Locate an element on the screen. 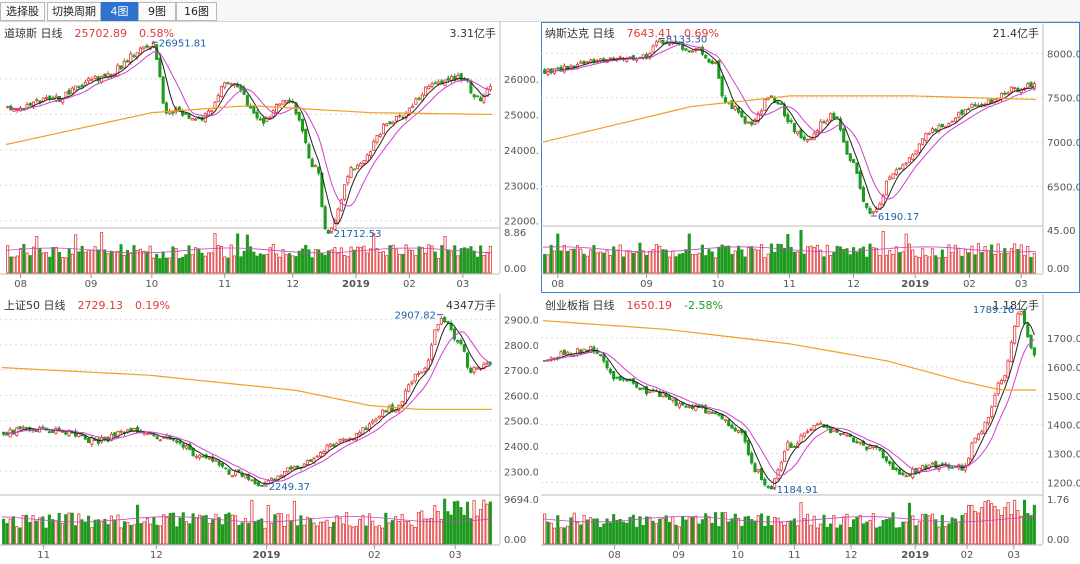 The height and width of the screenshot is (564, 1080). volume-bars is located at coordinates (789, 251).